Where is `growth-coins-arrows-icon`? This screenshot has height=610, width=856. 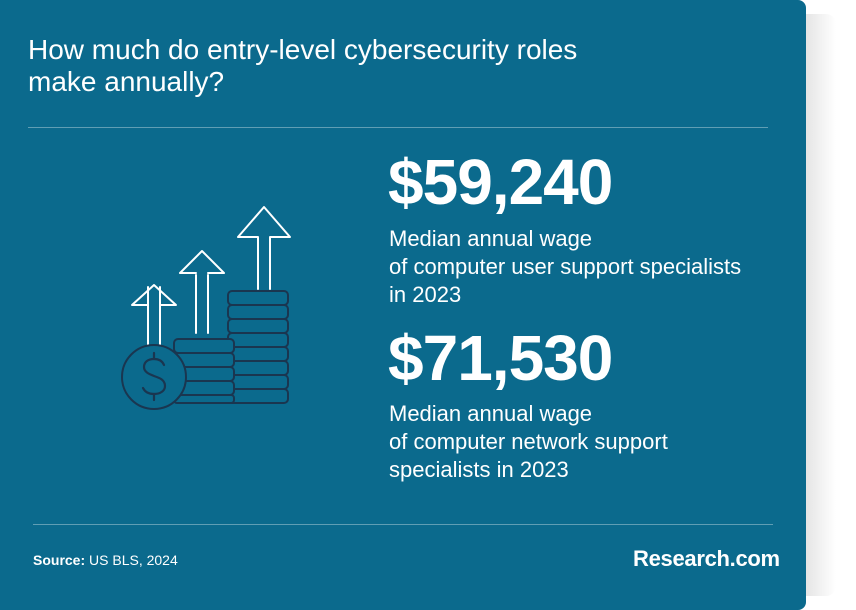
growth-coins-arrows-icon is located at coordinates (206, 308).